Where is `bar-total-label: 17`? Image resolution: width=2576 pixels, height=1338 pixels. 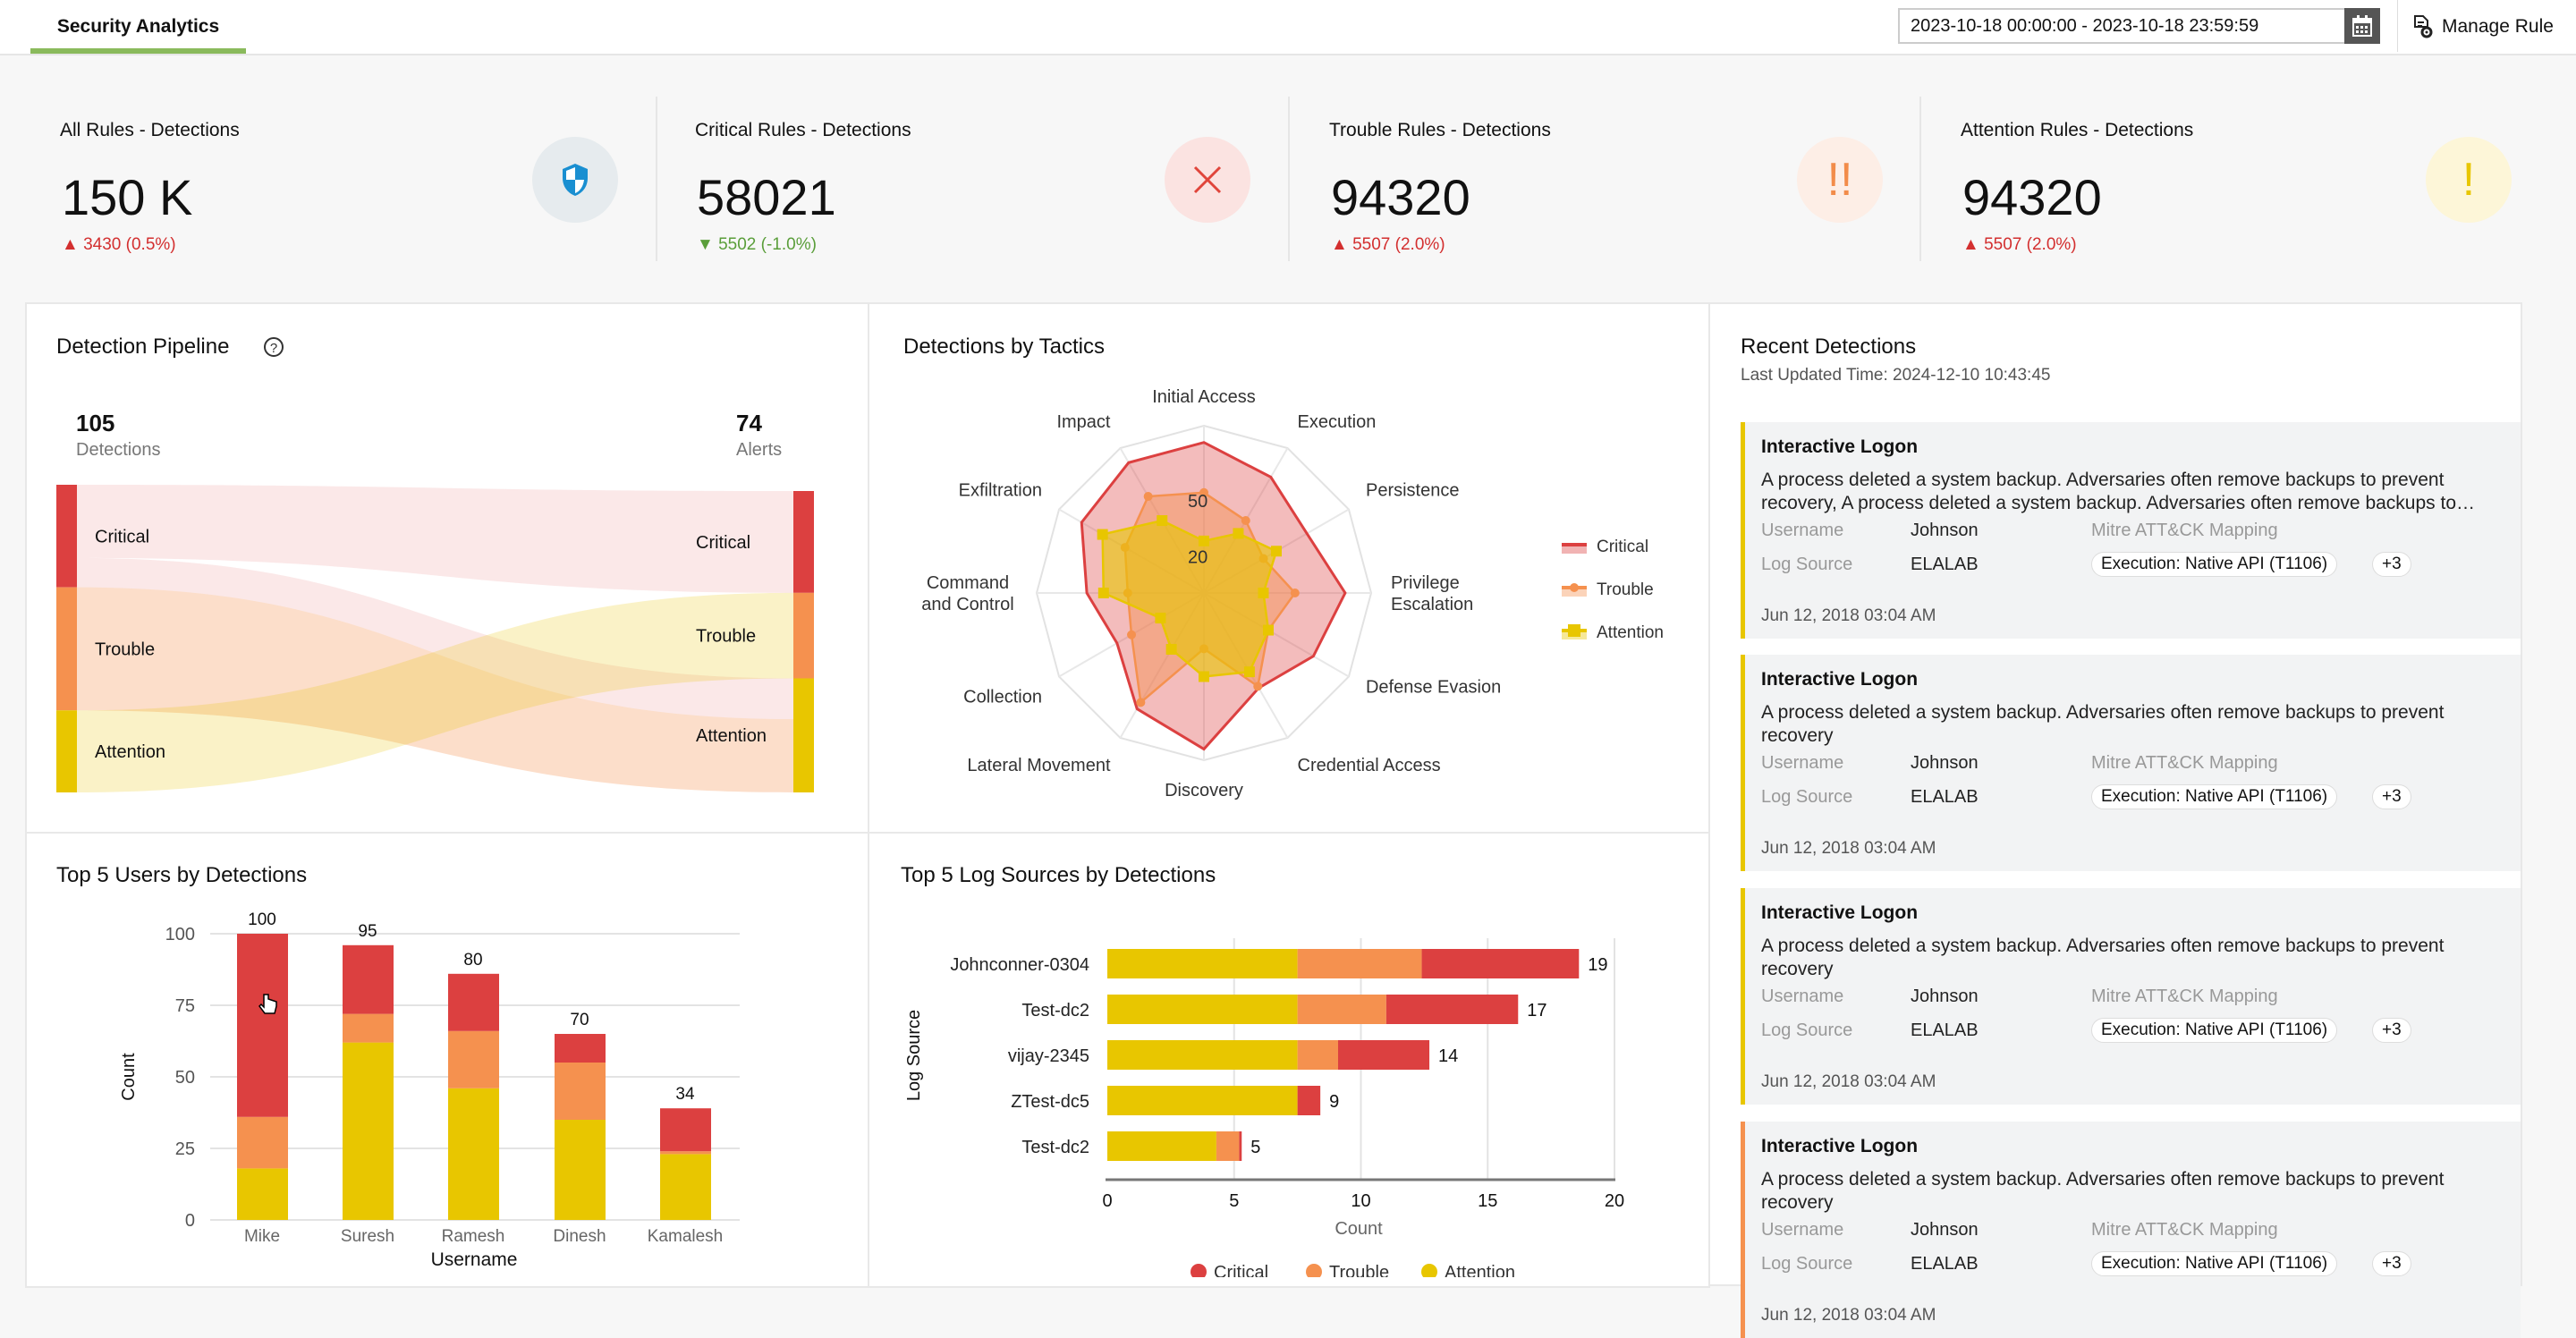 bar-total-label: 17 is located at coordinates (1536, 1010).